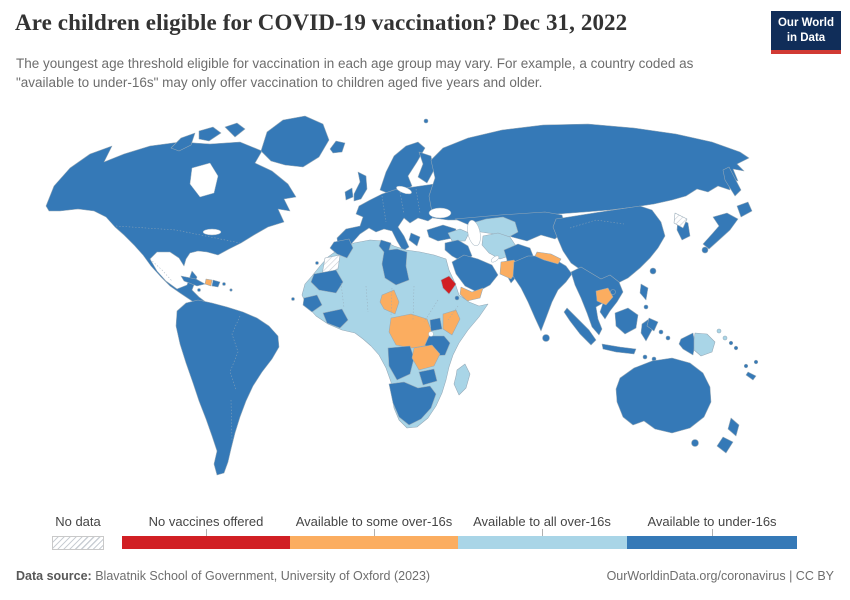 The image size is (850, 600). Describe the element at coordinates (609, 245) in the screenshot. I see `region-east-asia` at that location.